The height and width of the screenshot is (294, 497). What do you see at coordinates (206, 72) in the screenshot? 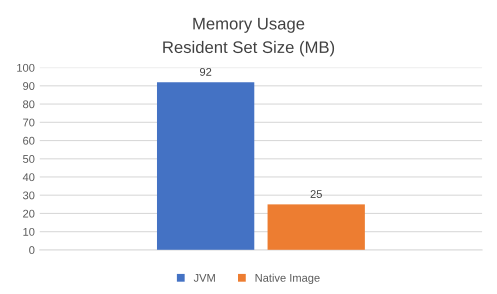
I see `data-label: 92` at bounding box center [206, 72].